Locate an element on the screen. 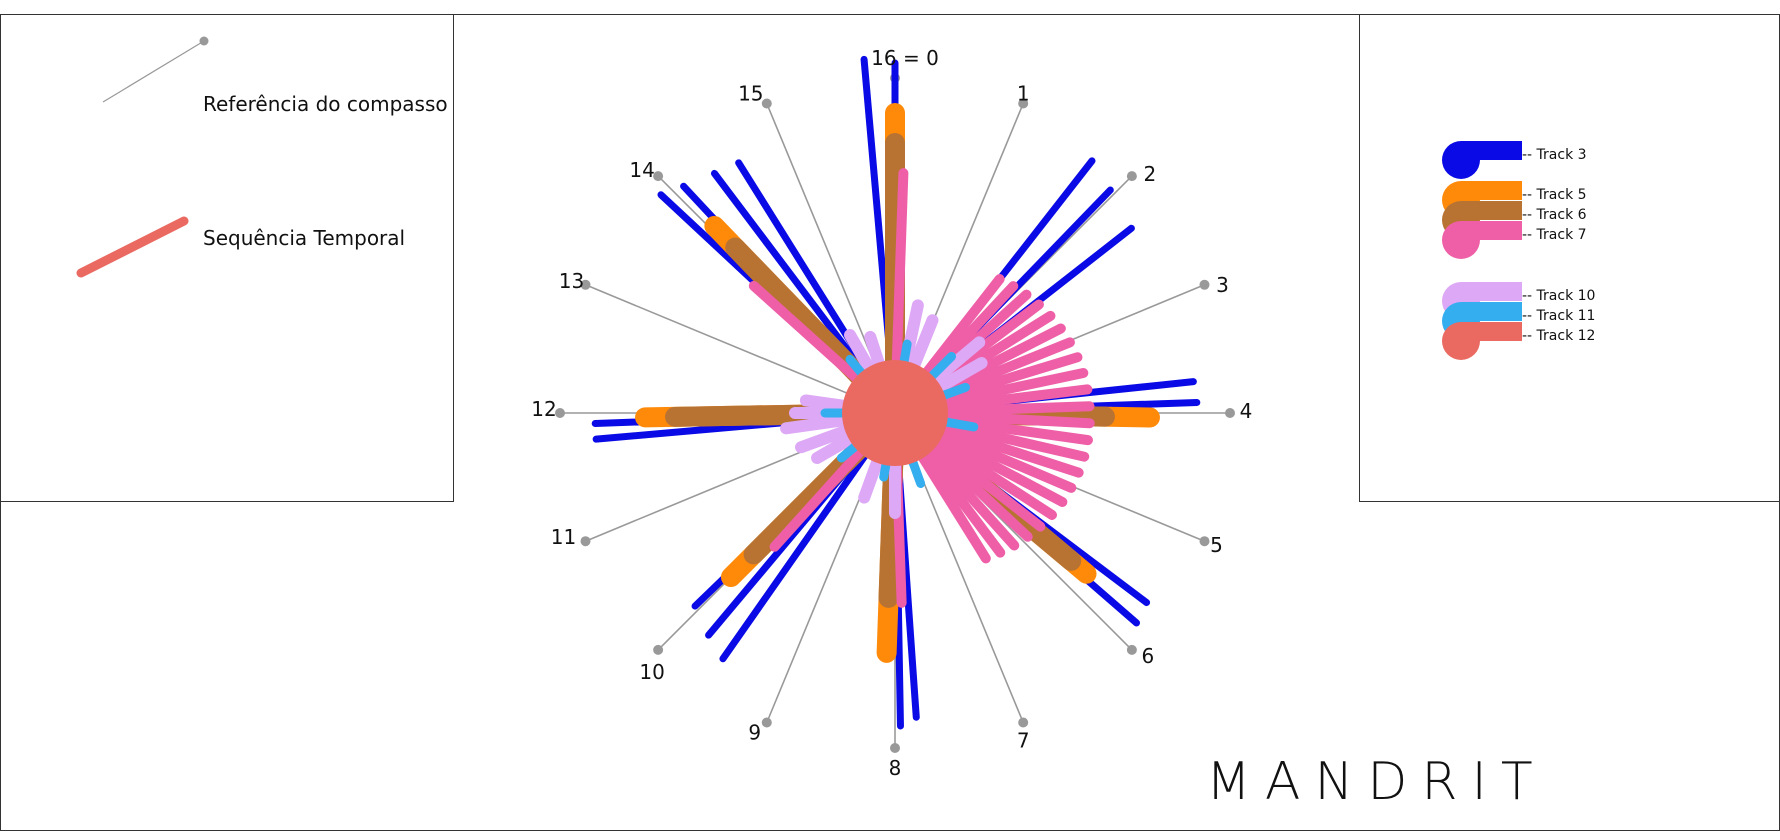 This screenshot has width=1780, height=840. compass-label-0: 16 = 0 is located at coordinates (905, 58).